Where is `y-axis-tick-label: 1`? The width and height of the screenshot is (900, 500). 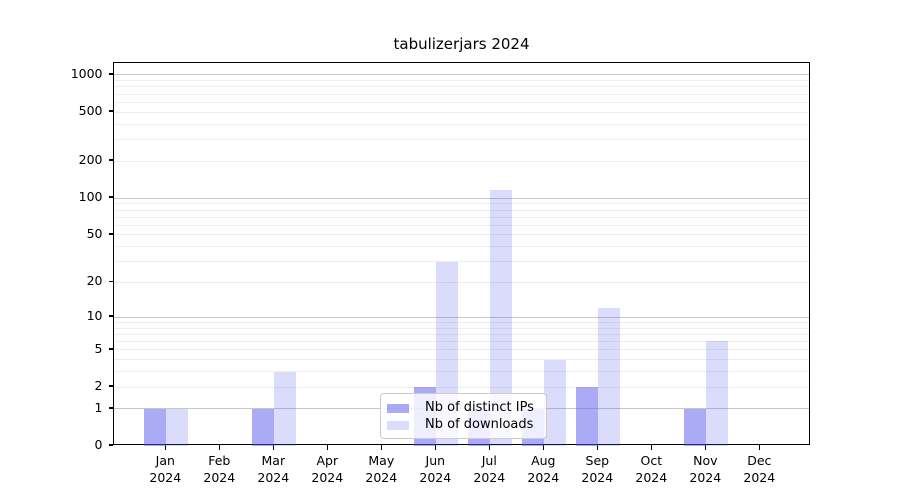
y-axis-tick-label: 1 is located at coordinates (98, 407).